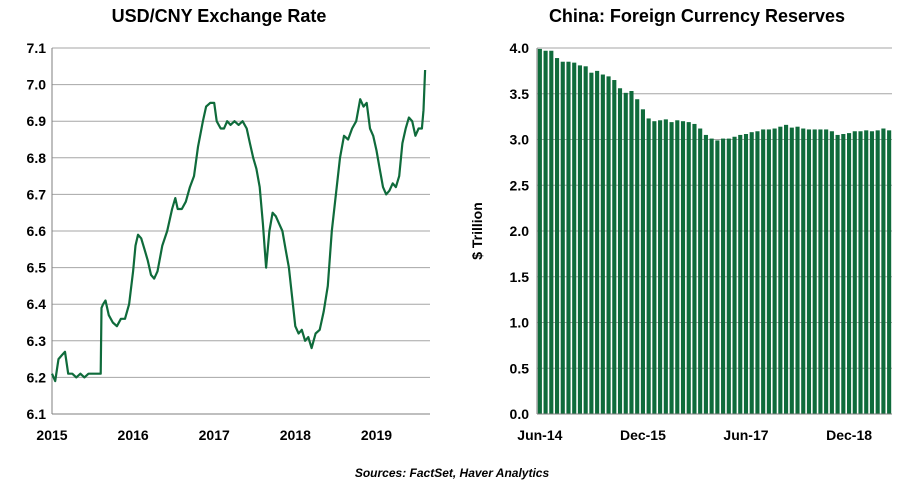 This screenshot has height=489, width=900. Describe the element at coordinates (520, 140) in the screenshot. I see `reserves-y-tick-label: 3.0` at that location.